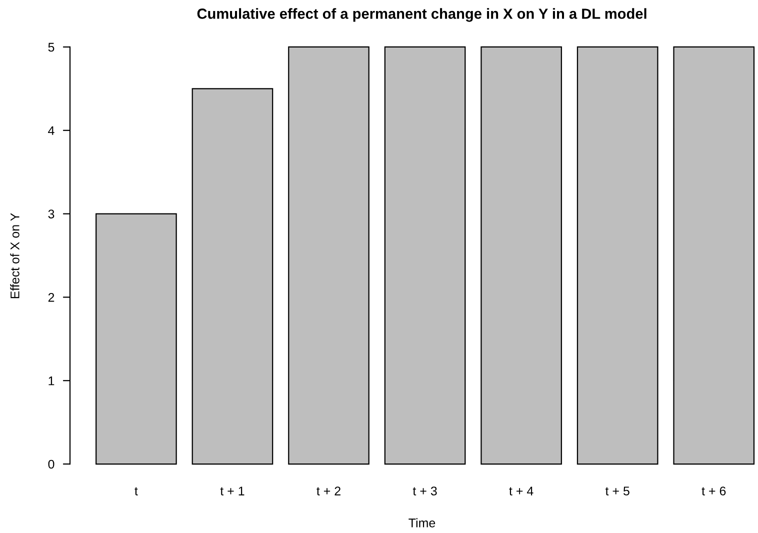 The image size is (758, 533). I want to click on x-tick-label: t, so click(136, 491).